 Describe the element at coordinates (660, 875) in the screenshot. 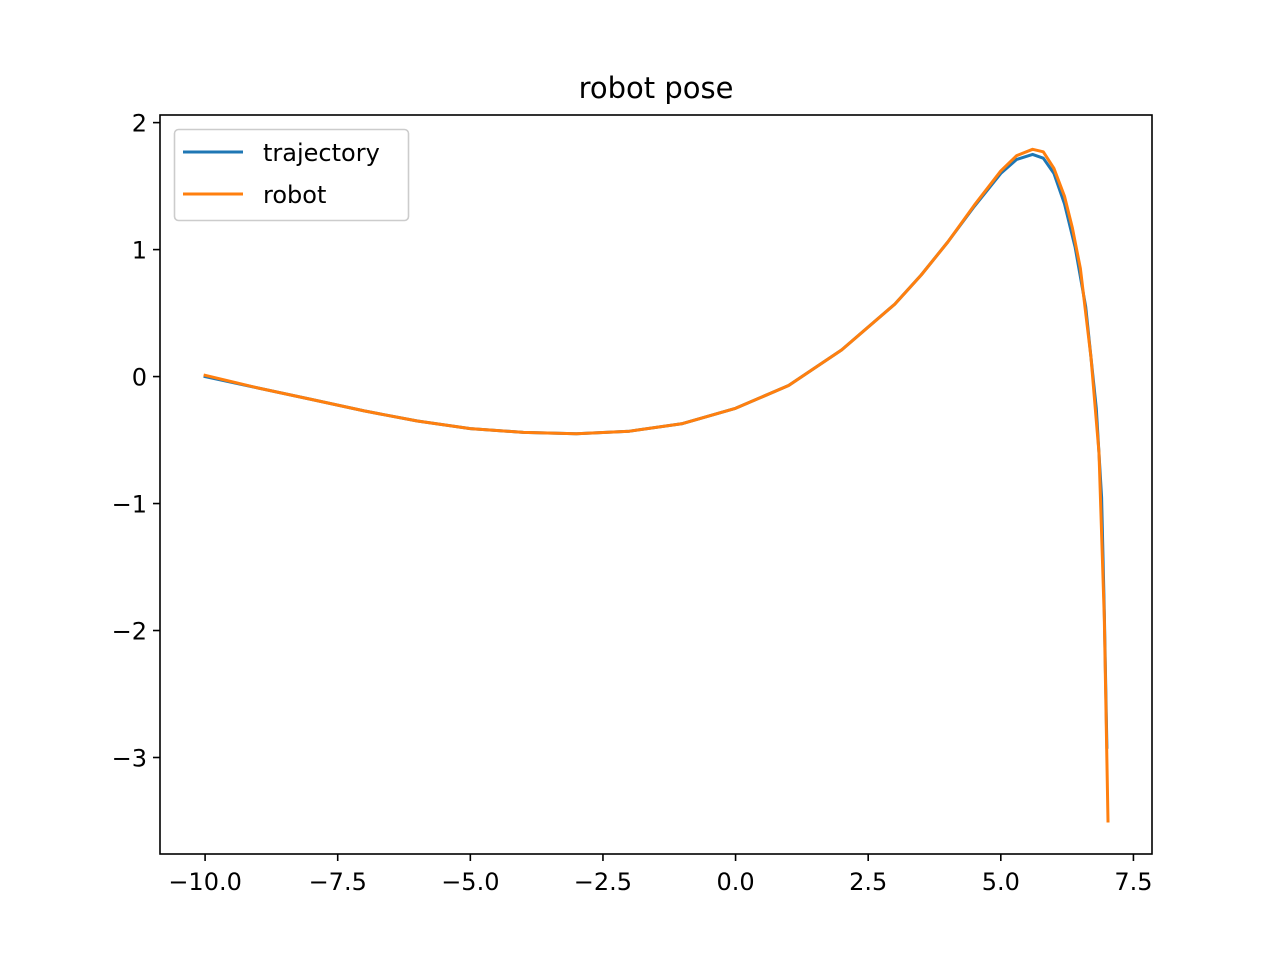

I see `x-axis: −10.0 −7.5 −5.0 −2.5 0.0 2.5 5.0 7.5` at that location.